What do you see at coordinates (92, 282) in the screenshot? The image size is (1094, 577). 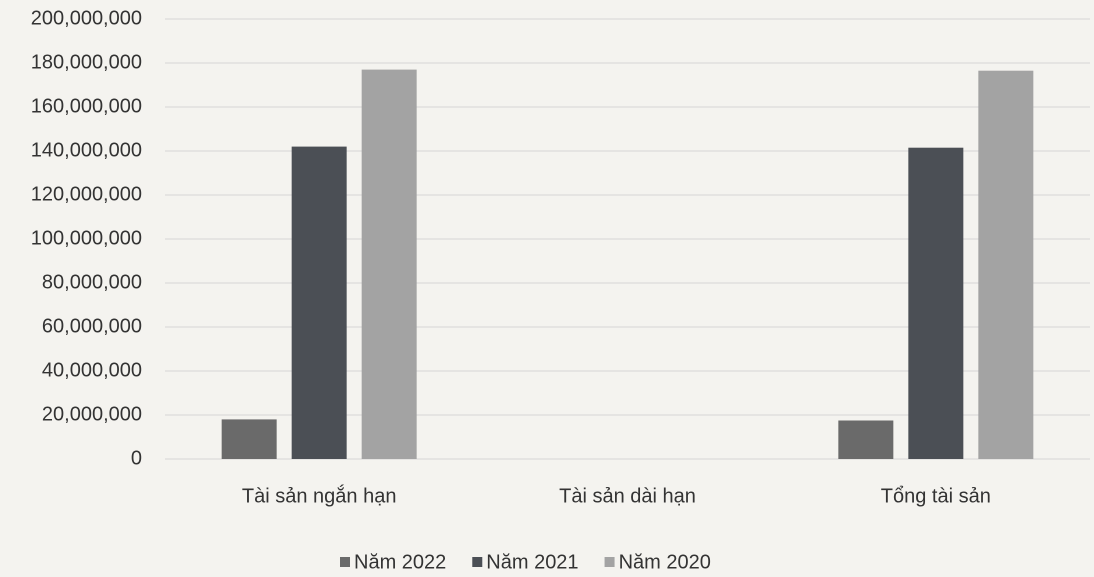 I see `y-tick-label: 80,000,000` at bounding box center [92, 282].